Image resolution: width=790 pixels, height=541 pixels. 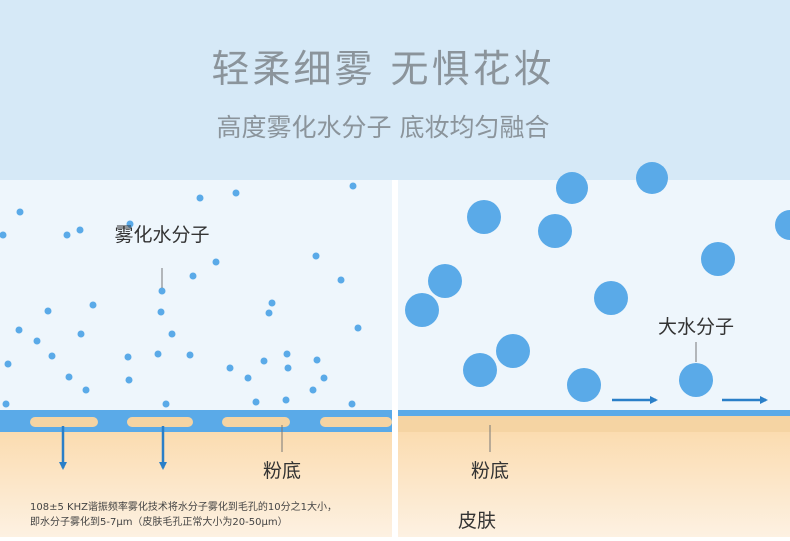 What do you see at coordinates (183, 506) in the screenshot?
I see `note-line: 108±5 KHZ谐振频率雾化技术将水分子雾化到毛孔的10分之1大小，` at bounding box center [183, 506].